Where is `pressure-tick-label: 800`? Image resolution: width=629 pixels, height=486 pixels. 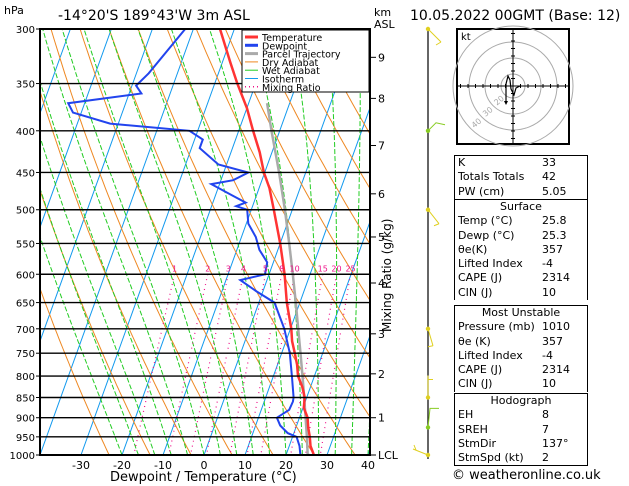
pressure-tick-label: 800 is located at coordinates (25, 377).